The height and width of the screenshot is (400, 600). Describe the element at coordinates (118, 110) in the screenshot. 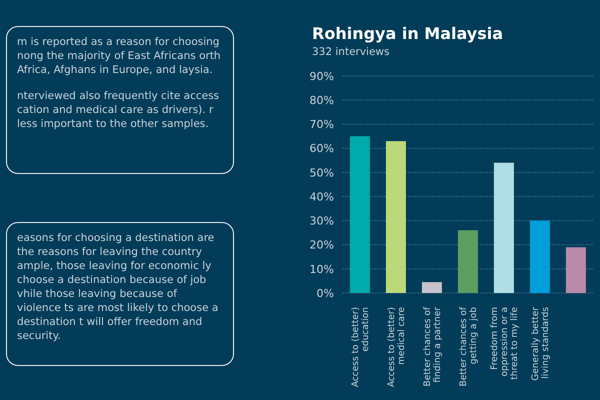

I see `text: nterviewed also frequently cite access cation and medical care as drivers). r less important to the other samples.` at that location.